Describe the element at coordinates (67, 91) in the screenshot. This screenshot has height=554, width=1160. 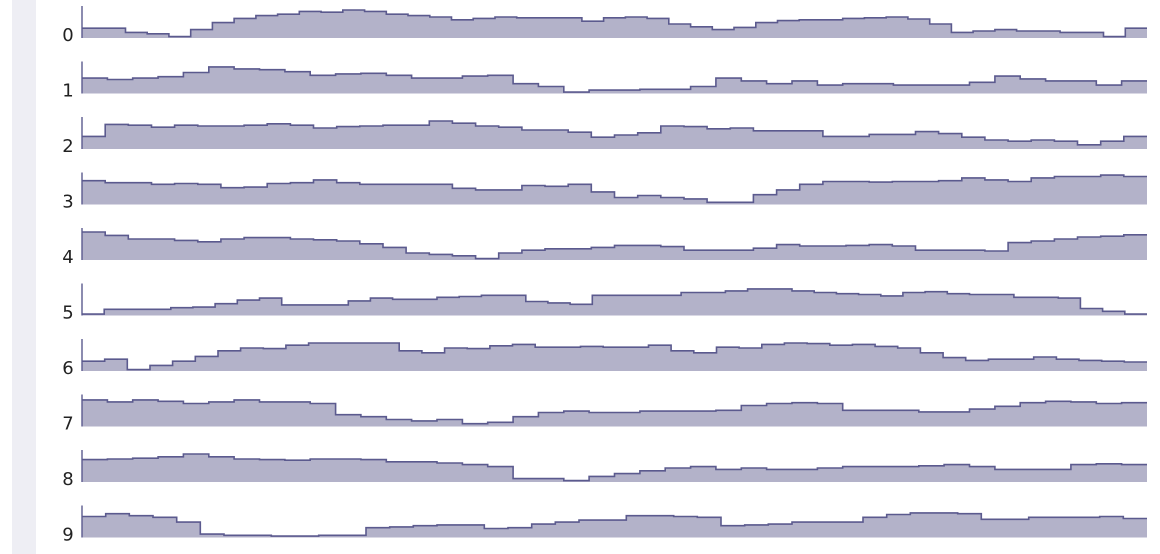
I see `row-label-1: 1` at that location.